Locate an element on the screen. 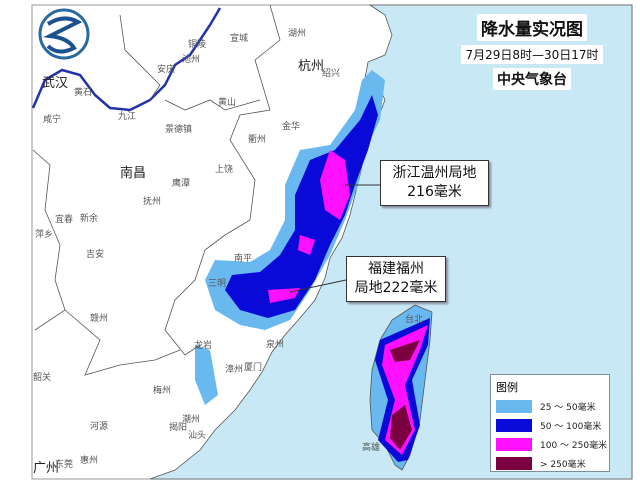  callout-wenzhou: 浙江温州局地 216毫米 is located at coordinates (434, 183).